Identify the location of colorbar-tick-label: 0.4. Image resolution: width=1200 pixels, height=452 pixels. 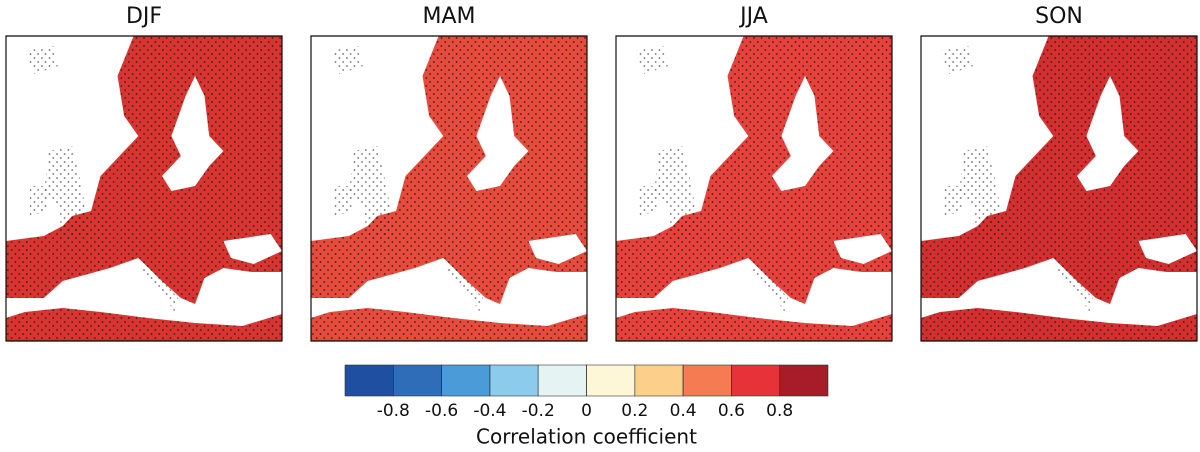
(683, 411).